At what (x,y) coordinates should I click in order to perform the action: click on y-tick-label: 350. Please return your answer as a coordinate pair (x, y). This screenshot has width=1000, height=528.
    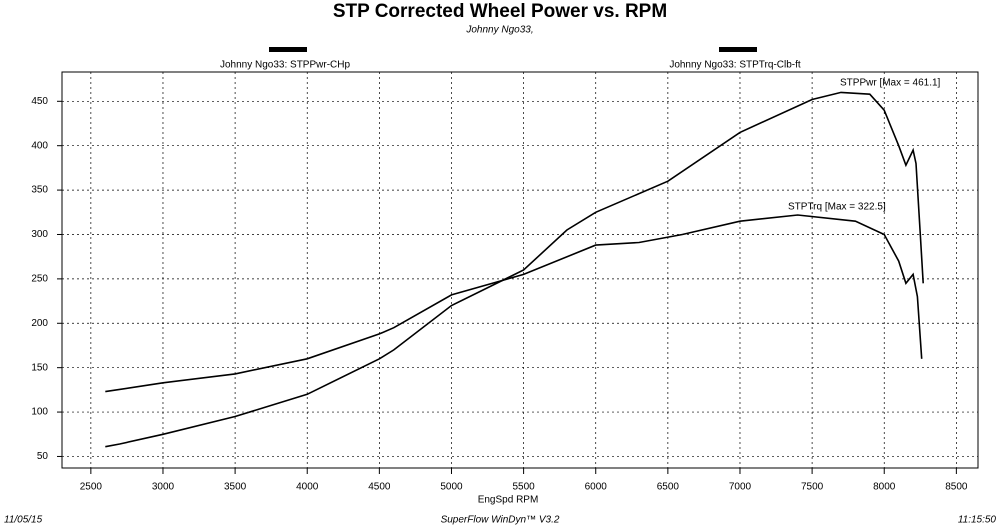
    Looking at the image, I should click on (39, 190).